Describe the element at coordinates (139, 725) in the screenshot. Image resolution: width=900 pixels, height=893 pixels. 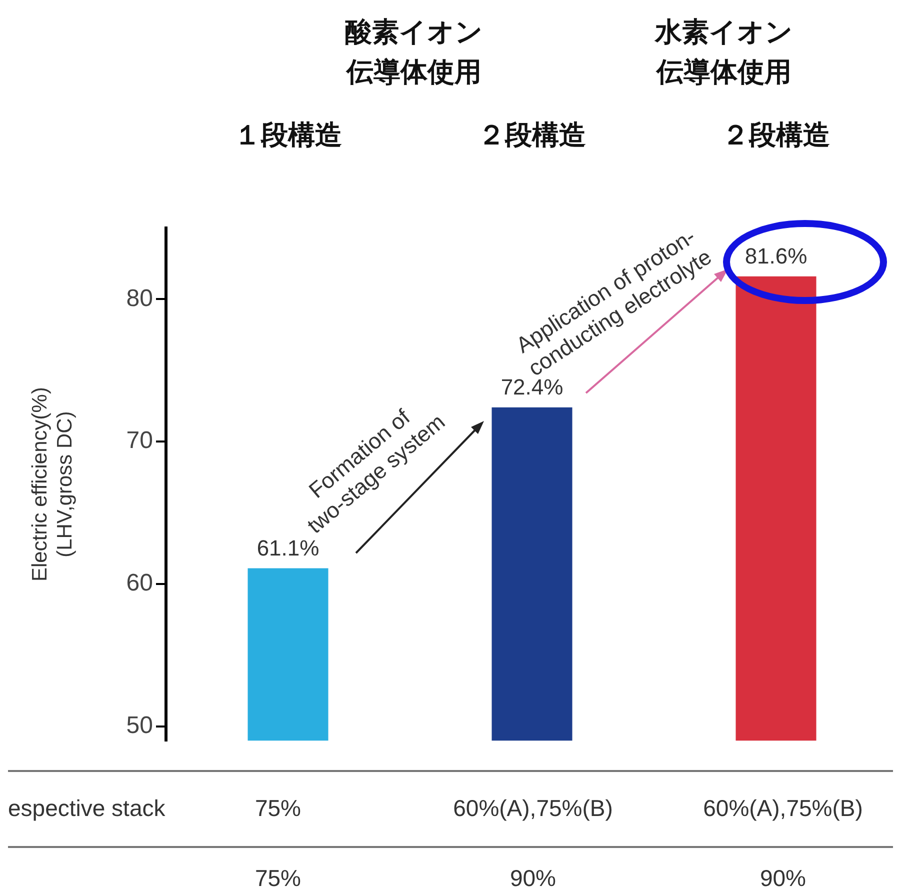
I see `y-tick-label: 50` at that location.